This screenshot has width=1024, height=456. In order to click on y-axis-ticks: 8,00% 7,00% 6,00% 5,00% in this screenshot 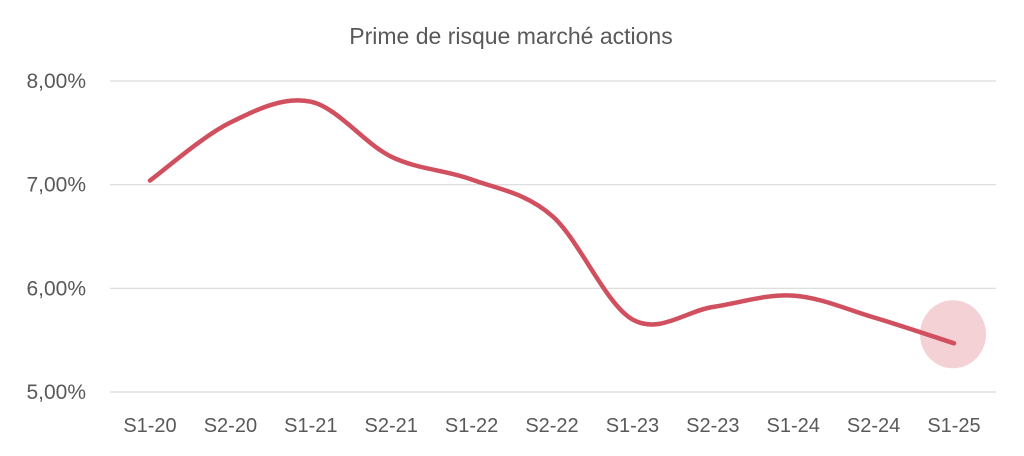, I will do `click(56, 237)`.